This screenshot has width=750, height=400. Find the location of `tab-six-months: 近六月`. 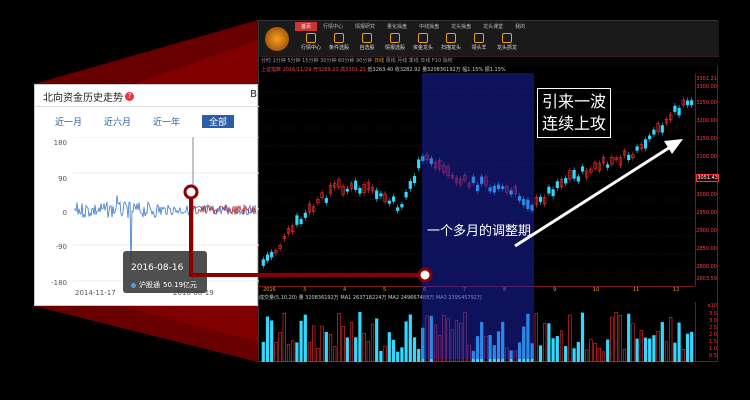

tab-six-months: 近六月 is located at coordinates (118, 123).